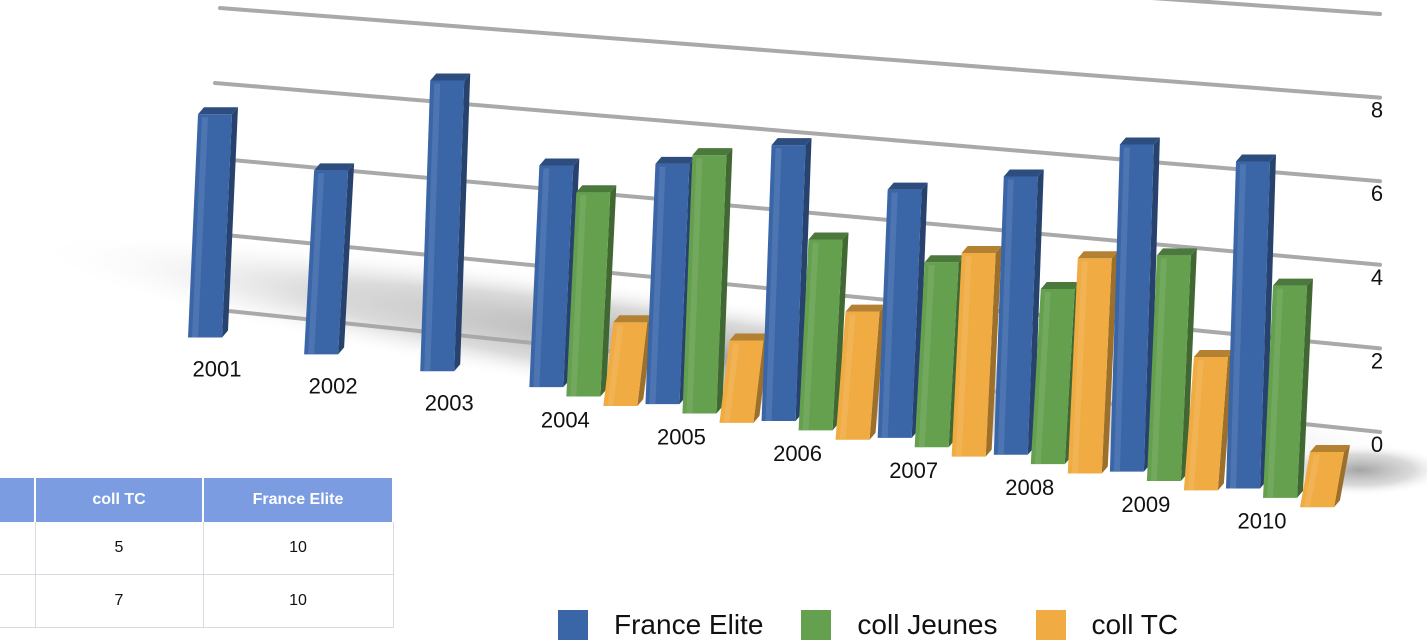 This screenshot has width=1427, height=642. What do you see at coordinates (786, 279) in the screenshot?
I see `bar-france-elite-2006` at bounding box center [786, 279].